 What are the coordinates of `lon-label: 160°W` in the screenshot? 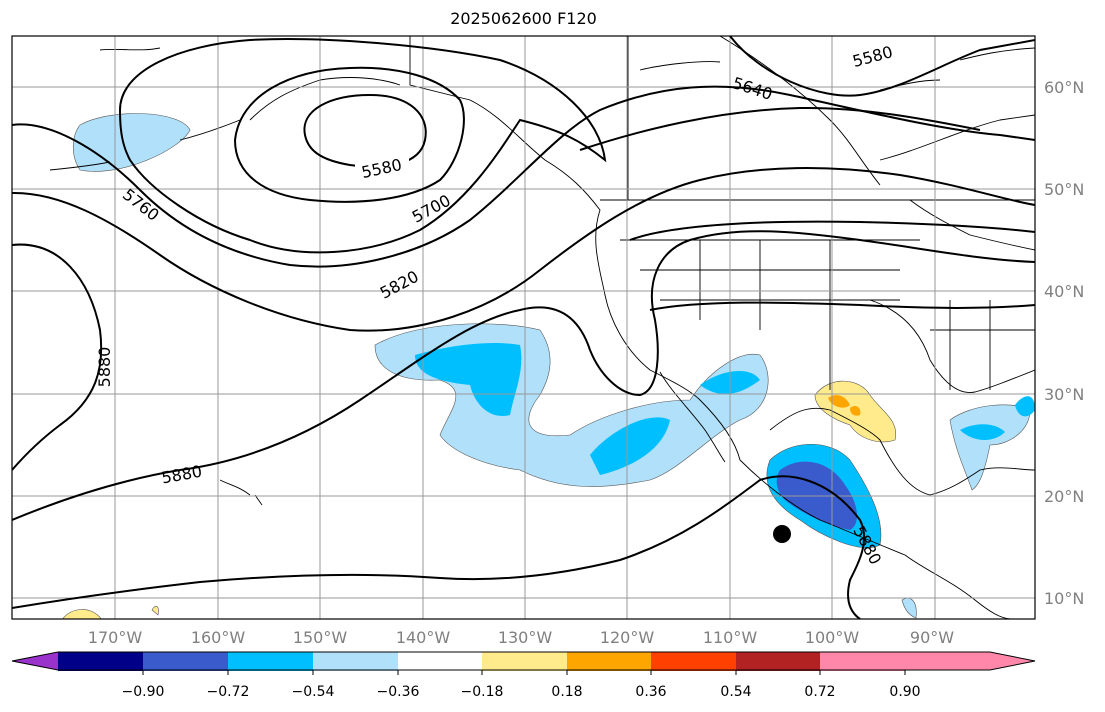 It's located at (218, 637).